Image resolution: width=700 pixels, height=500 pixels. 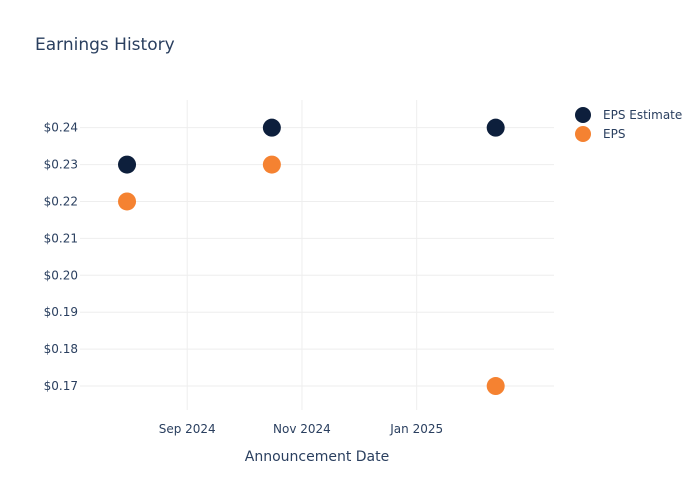 I want to click on y-tick-label: $0.24, so click(x=61, y=128).